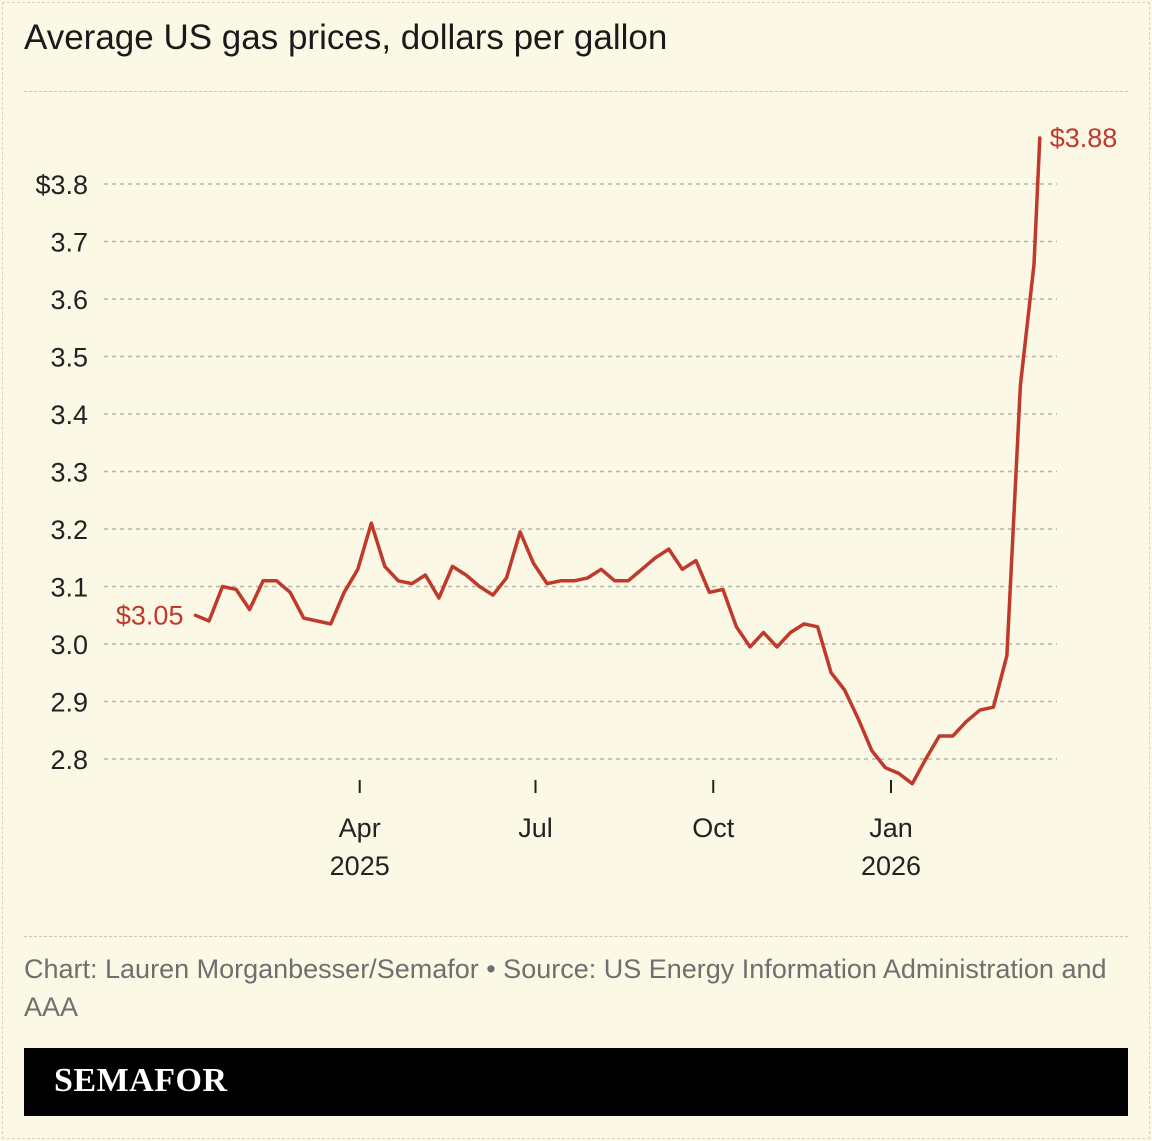 Image resolution: width=1152 pixels, height=1141 pixels. What do you see at coordinates (576, 1082) in the screenshot?
I see `brand-bar: SEMAFOR` at bounding box center [576, 1082].